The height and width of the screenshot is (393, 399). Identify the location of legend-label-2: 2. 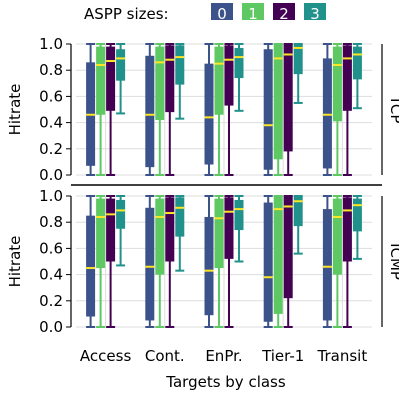
(284, 14).